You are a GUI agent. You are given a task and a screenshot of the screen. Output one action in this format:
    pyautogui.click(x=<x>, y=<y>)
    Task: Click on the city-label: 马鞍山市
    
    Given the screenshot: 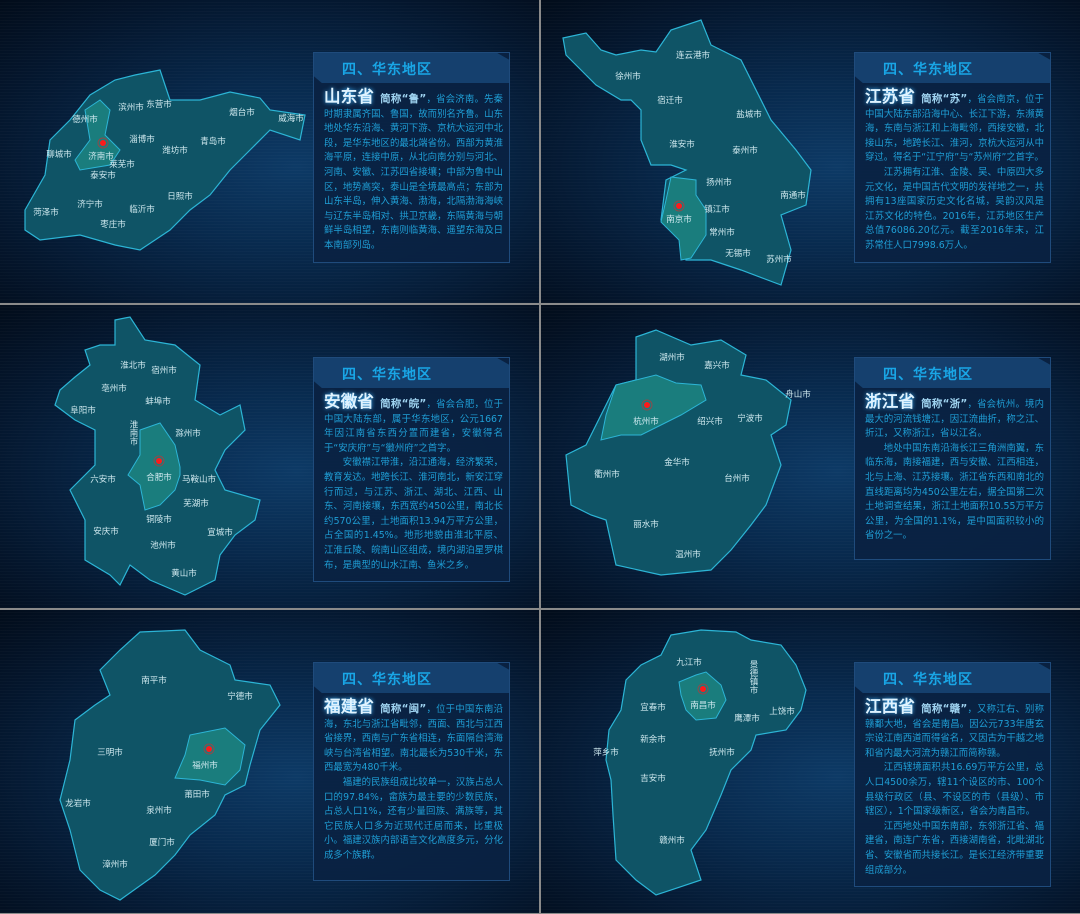 What is the action you would take?
    pyautogui.click(x=199, y=480)
    